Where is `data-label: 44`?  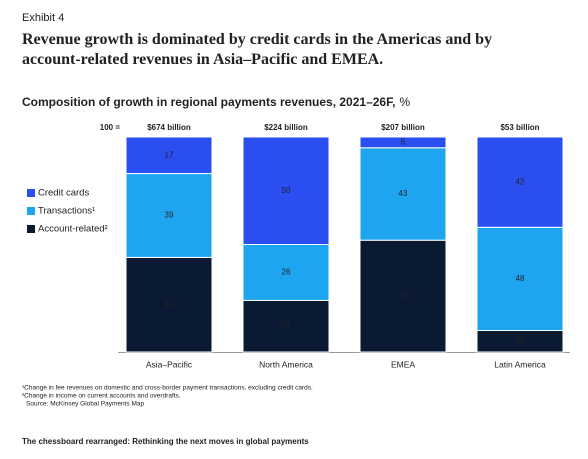
data-label: 44 is located at coordinates (169, 304).